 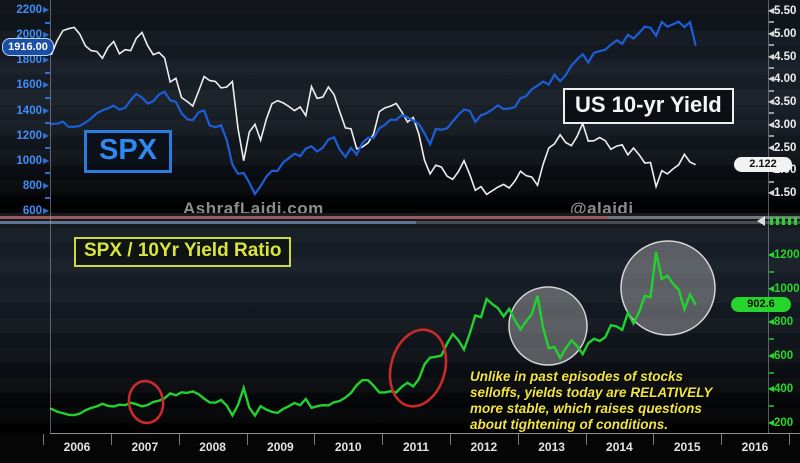 I want to click on year-label: 2014, so click(x=619, y=447).